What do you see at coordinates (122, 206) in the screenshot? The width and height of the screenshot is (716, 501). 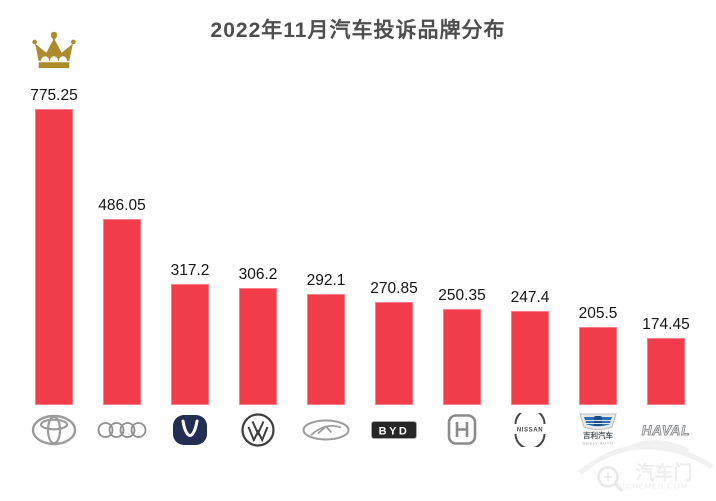 I see `bar-value-label: 486.05` at bounding box center [122, 206].